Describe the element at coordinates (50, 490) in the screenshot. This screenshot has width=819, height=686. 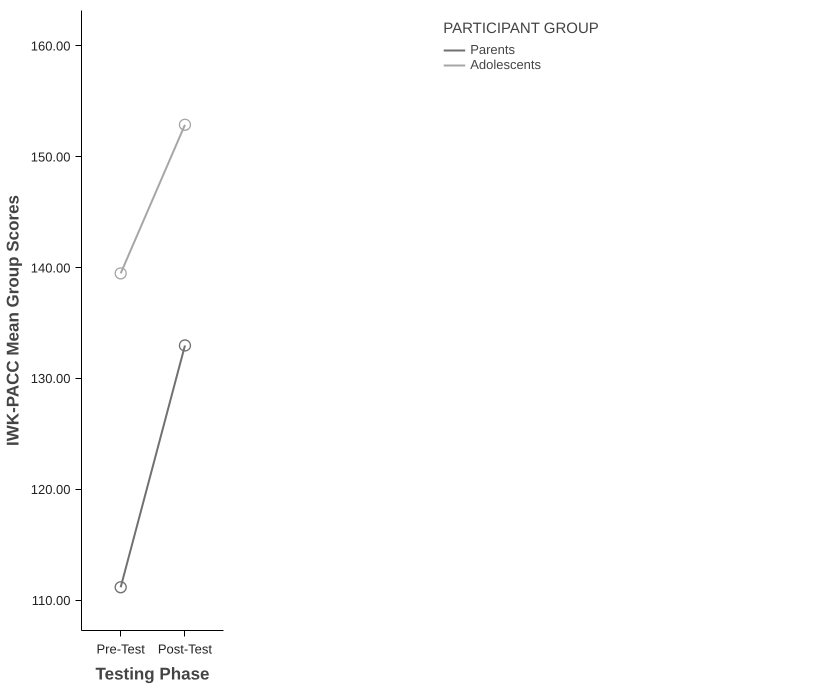
I see `y-tick-label: 120.00` at that location.